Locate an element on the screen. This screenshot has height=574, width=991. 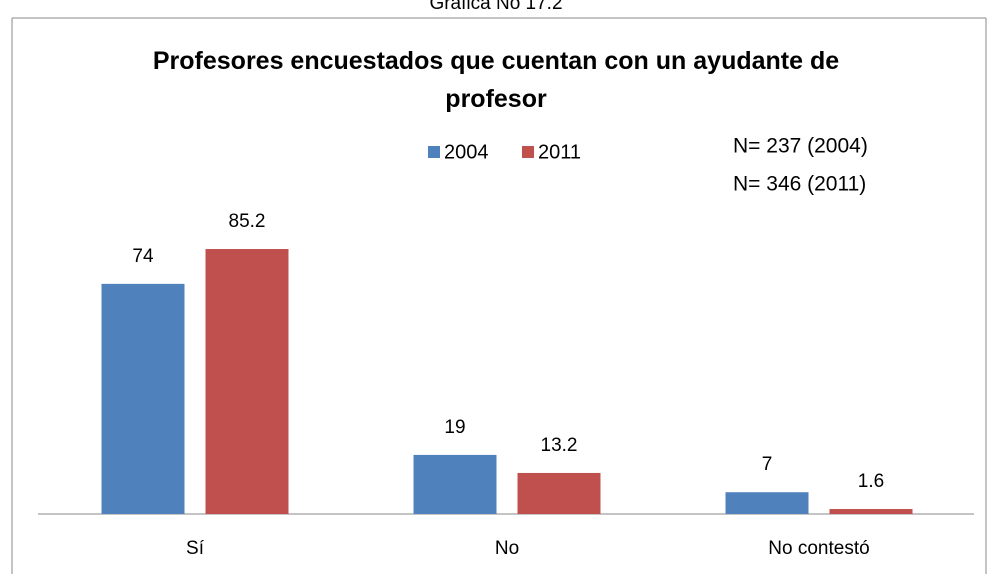
x-tick-label: No contestó is located at coordinates (818, 548).